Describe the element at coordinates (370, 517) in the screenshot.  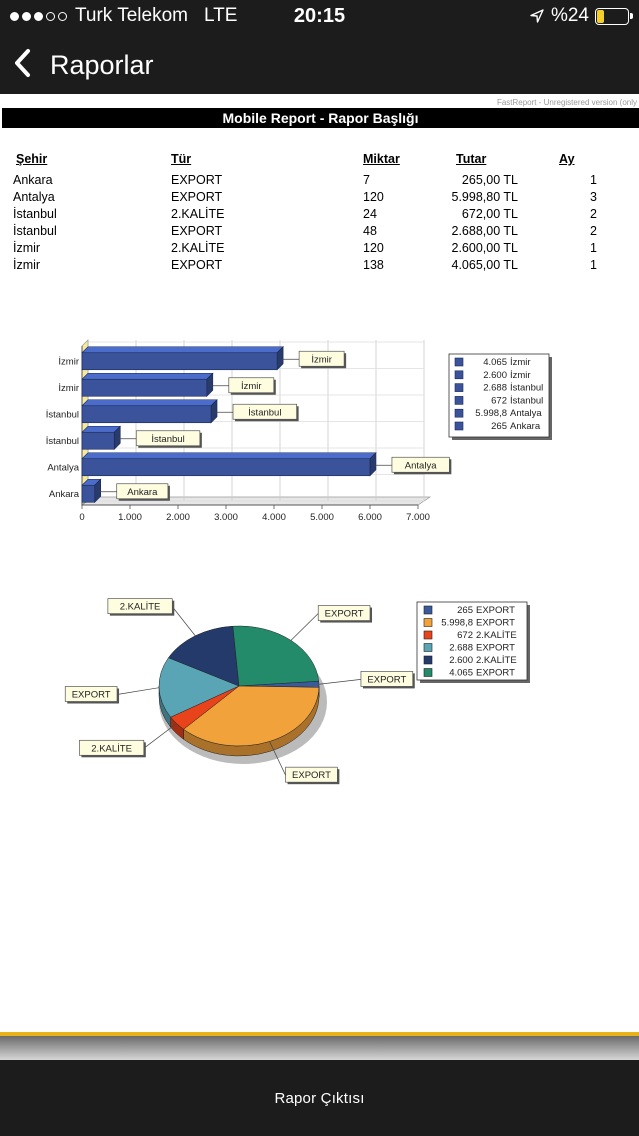
I see `x-tick-label: 6.000` at that location.